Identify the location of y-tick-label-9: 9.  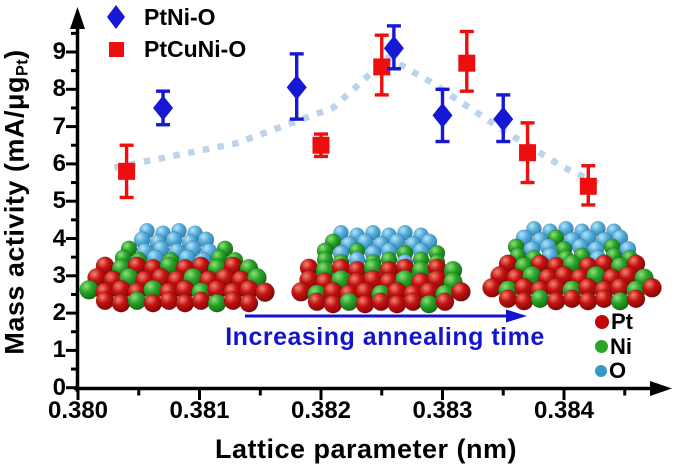
(59, 51).